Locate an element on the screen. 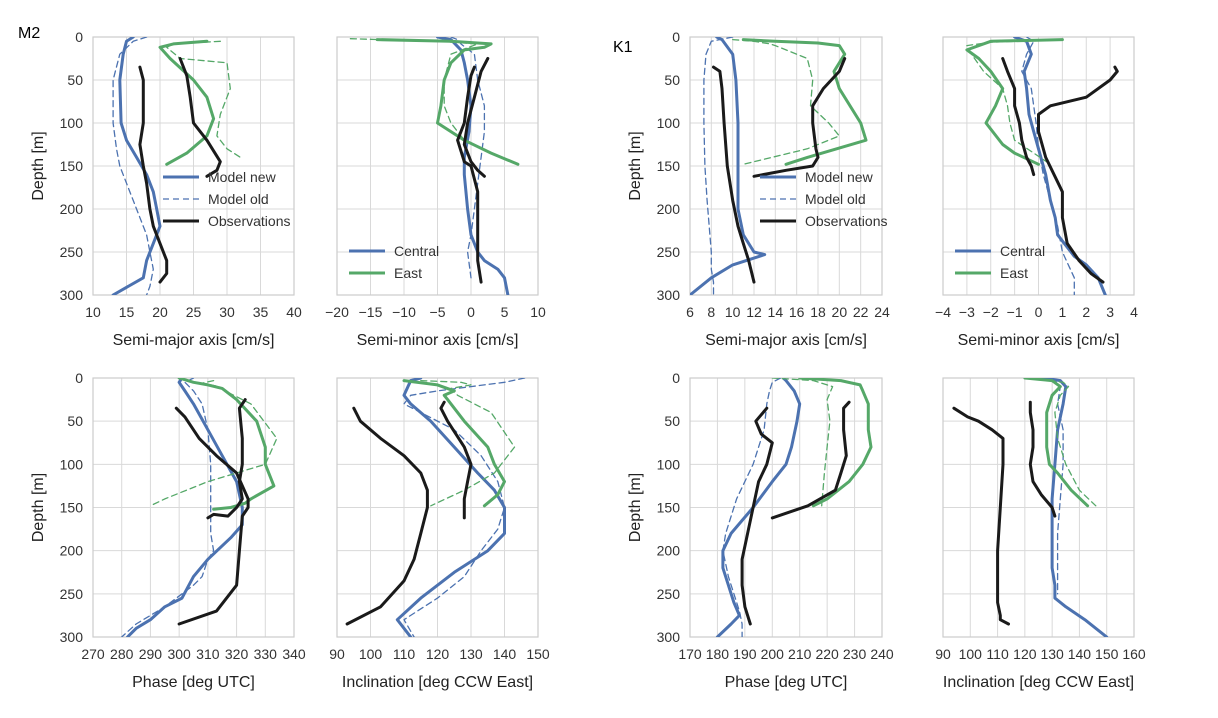 This screenshot has height=718, width=1218. x-tick-label: −10 is located at coordinates (404, 312).